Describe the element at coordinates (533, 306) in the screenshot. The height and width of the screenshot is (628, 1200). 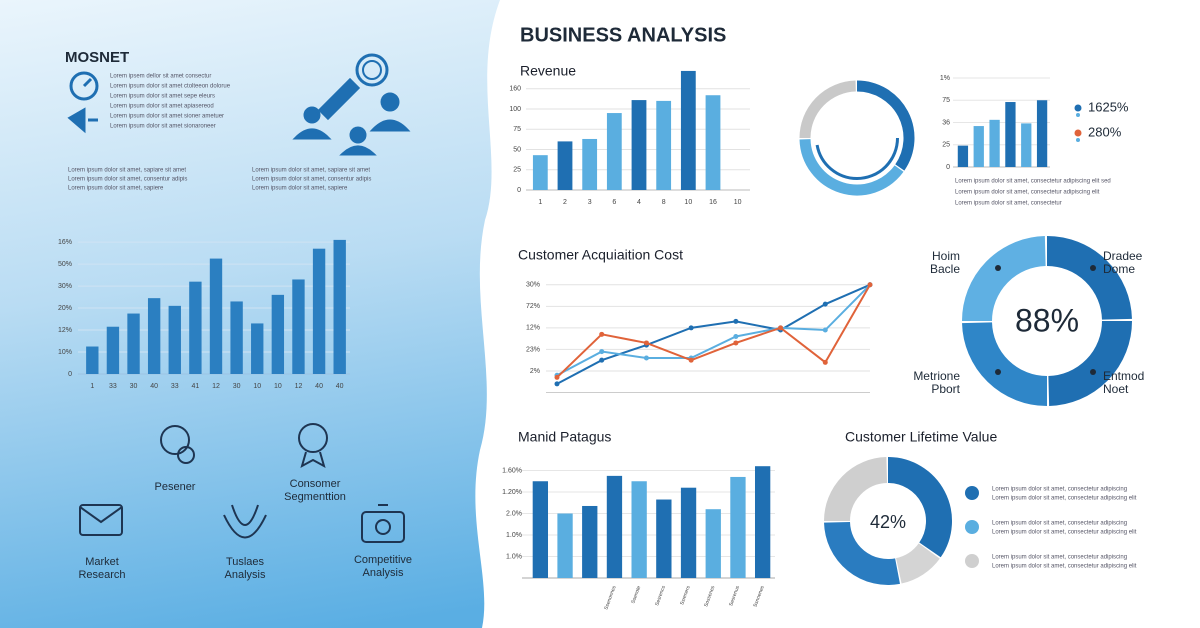
I see `y-tick-label: 72%` at that location.